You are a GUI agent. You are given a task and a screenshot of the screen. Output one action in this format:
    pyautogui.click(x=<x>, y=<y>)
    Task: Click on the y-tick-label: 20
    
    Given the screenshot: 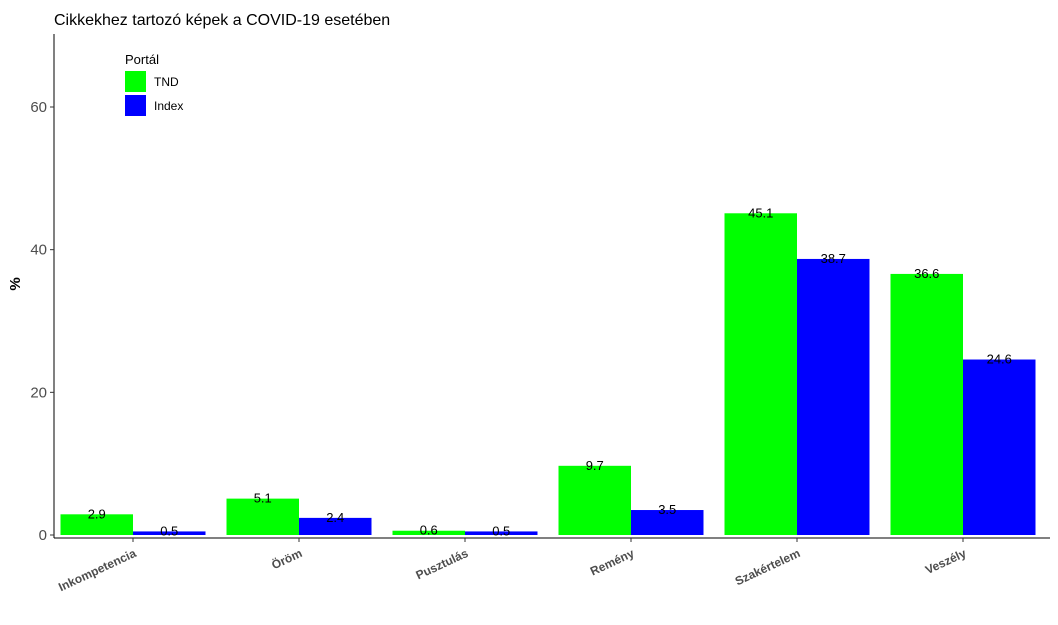 What is the action you would take?
    pyautogui.click(x=38, y=392)
    